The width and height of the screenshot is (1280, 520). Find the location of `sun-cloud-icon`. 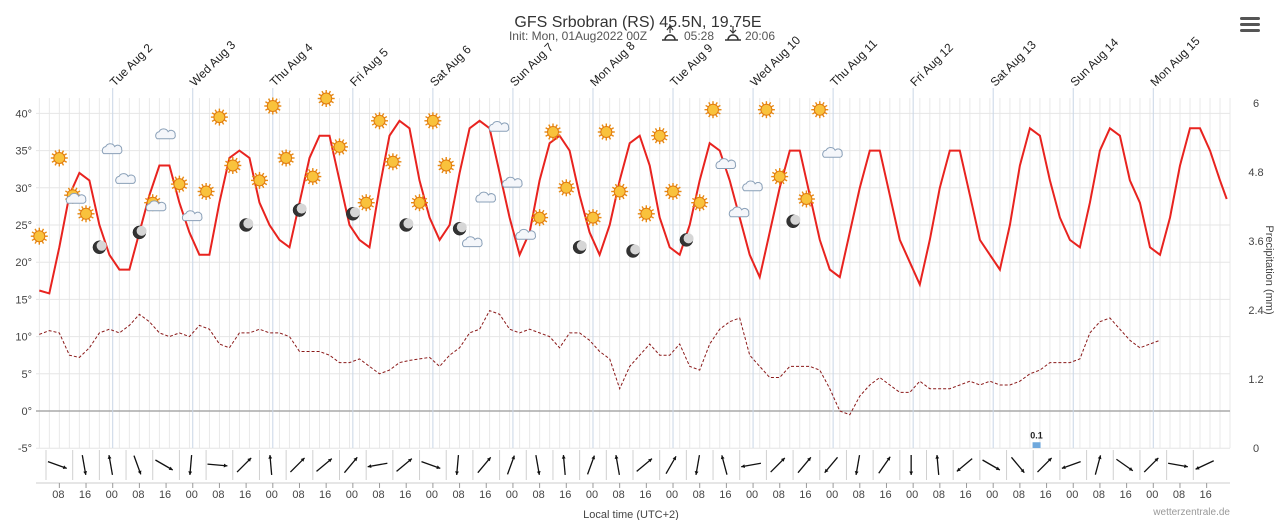

sun-cloud-icon is located at coordinates (75, 195).